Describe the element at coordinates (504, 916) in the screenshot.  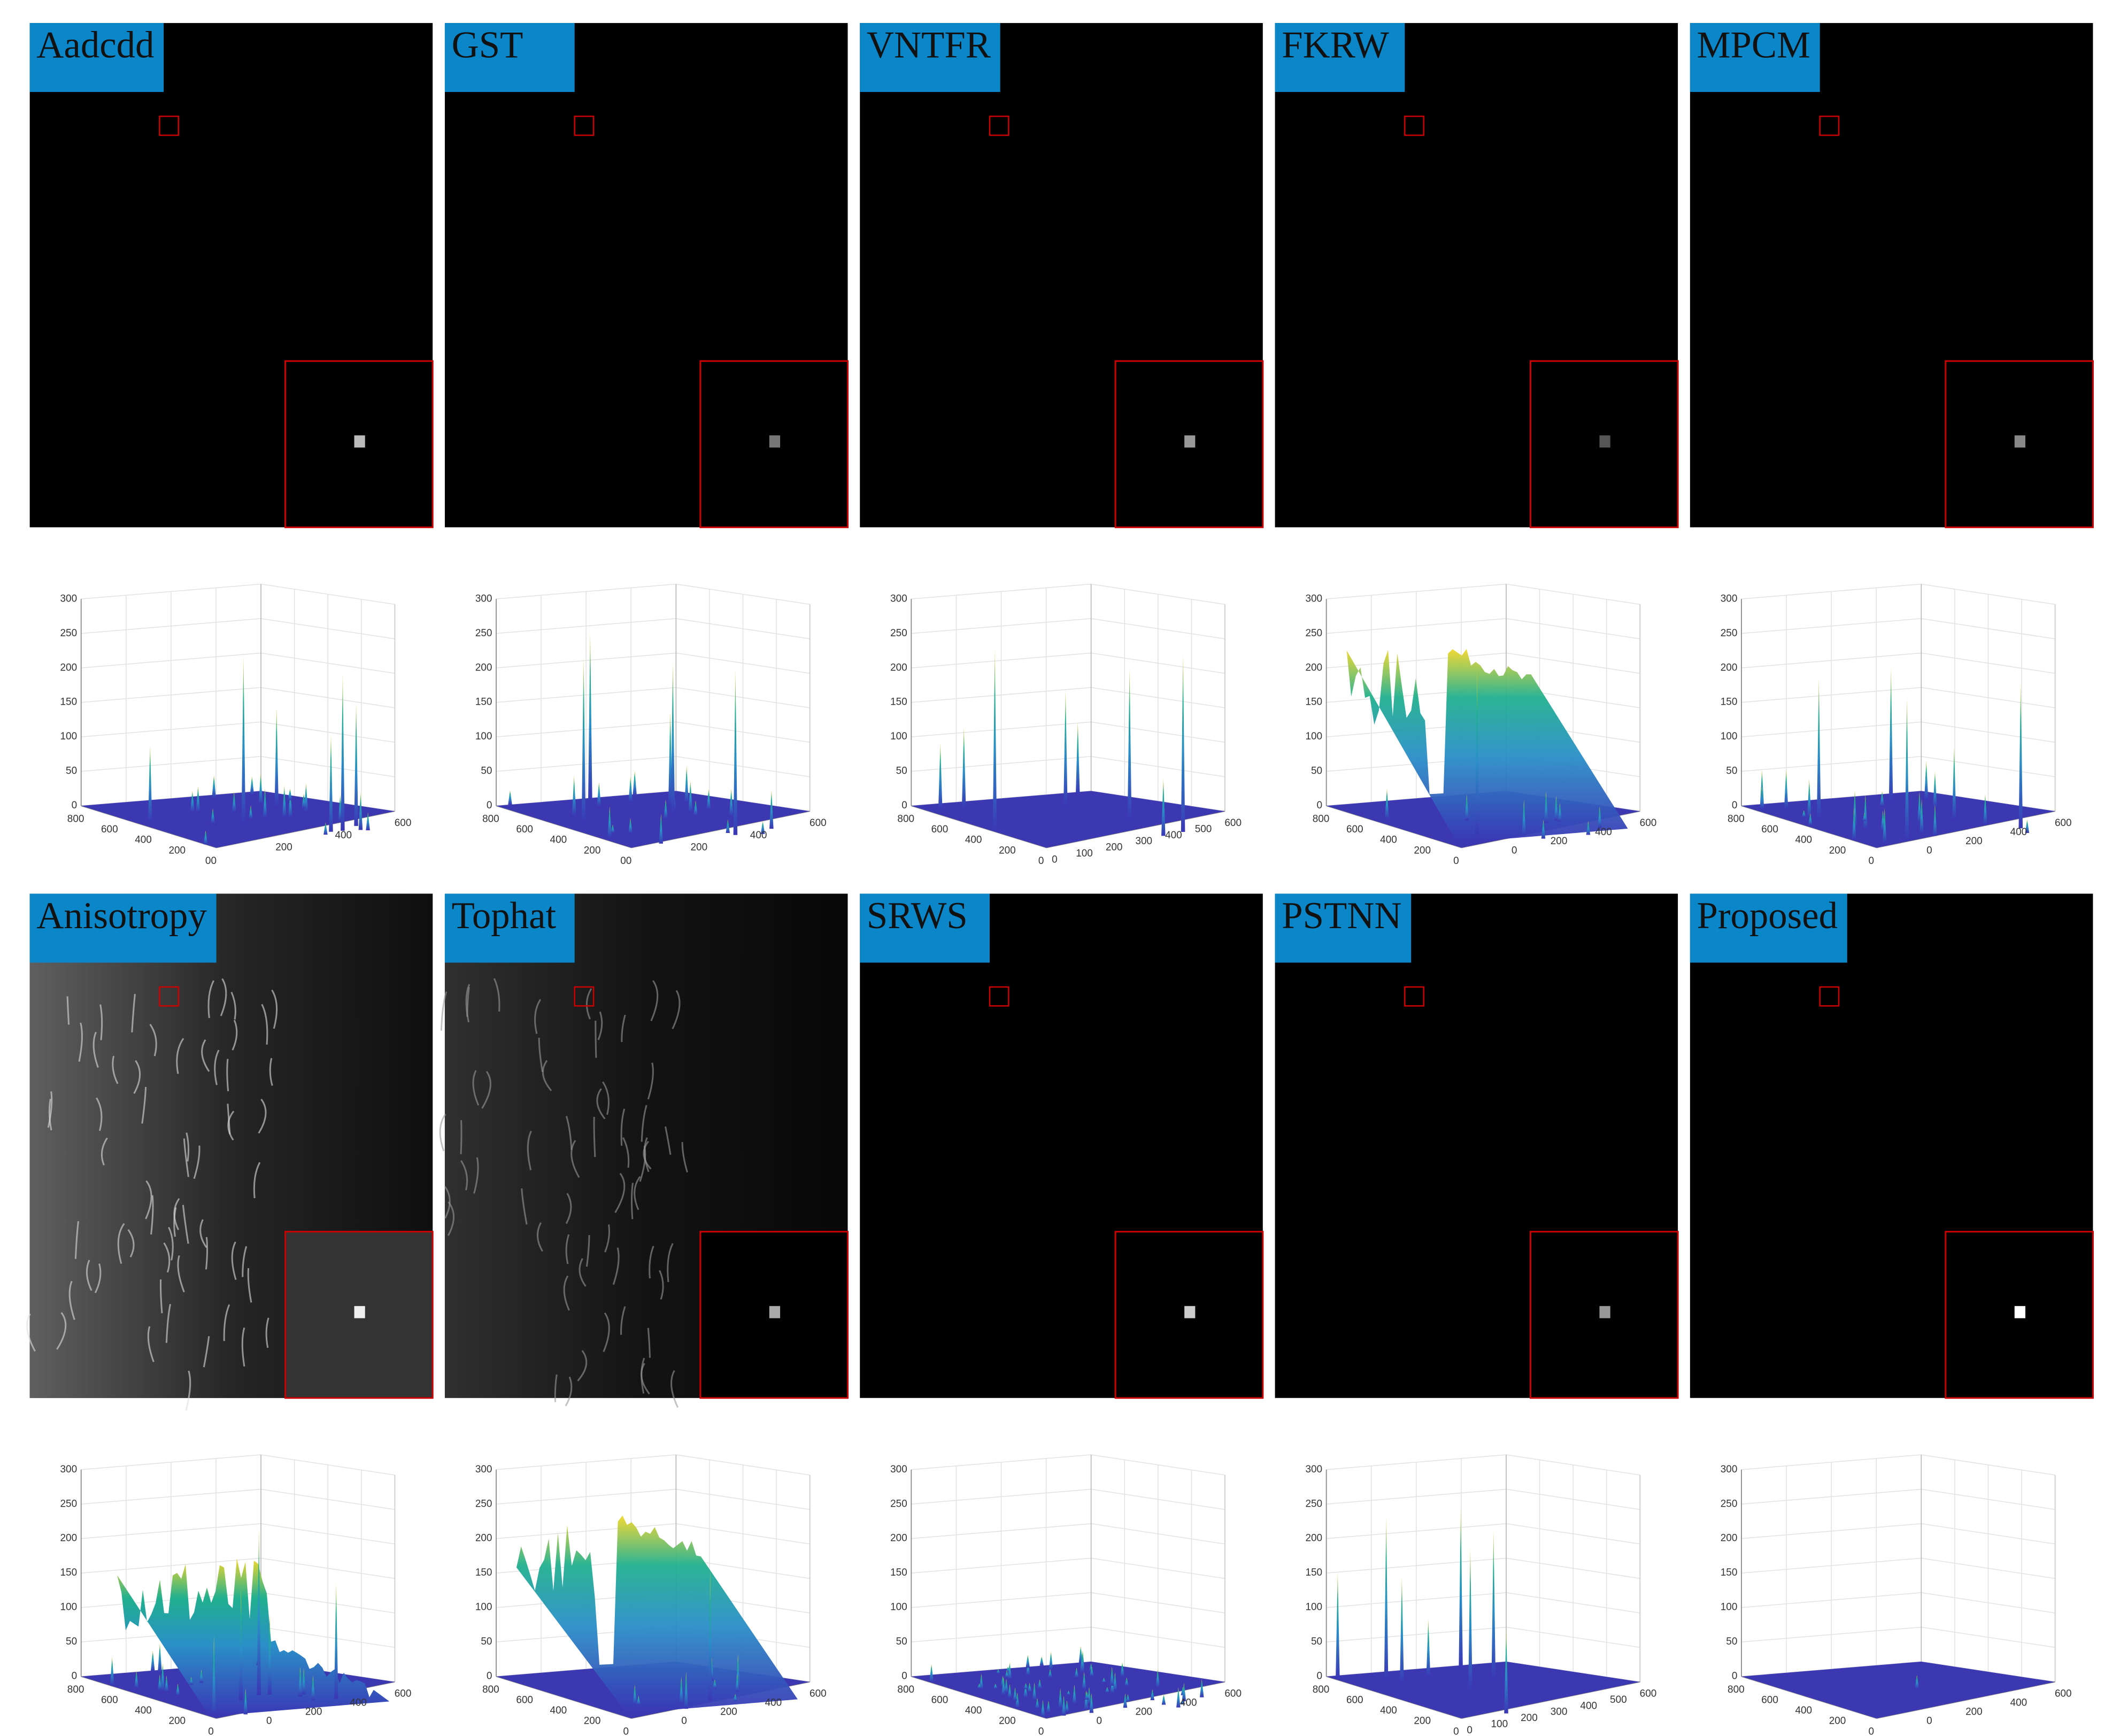
I see `method-label: Tophat` at that location.